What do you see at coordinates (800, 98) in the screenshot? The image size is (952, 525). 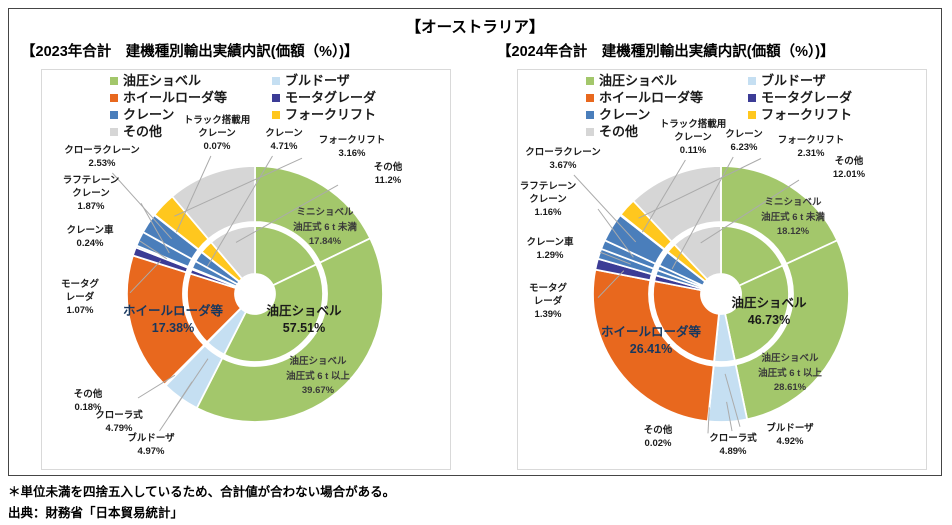 I see `legend-col2-item-navy: モータグレーダ` at bounding box center [800, 98].